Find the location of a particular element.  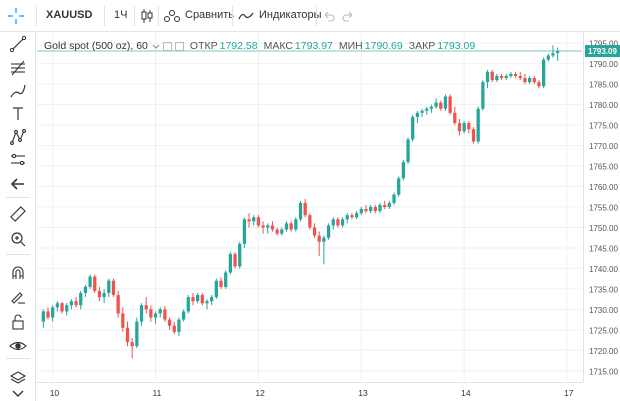

crosshair-icon is located at coordinates (16, 15).